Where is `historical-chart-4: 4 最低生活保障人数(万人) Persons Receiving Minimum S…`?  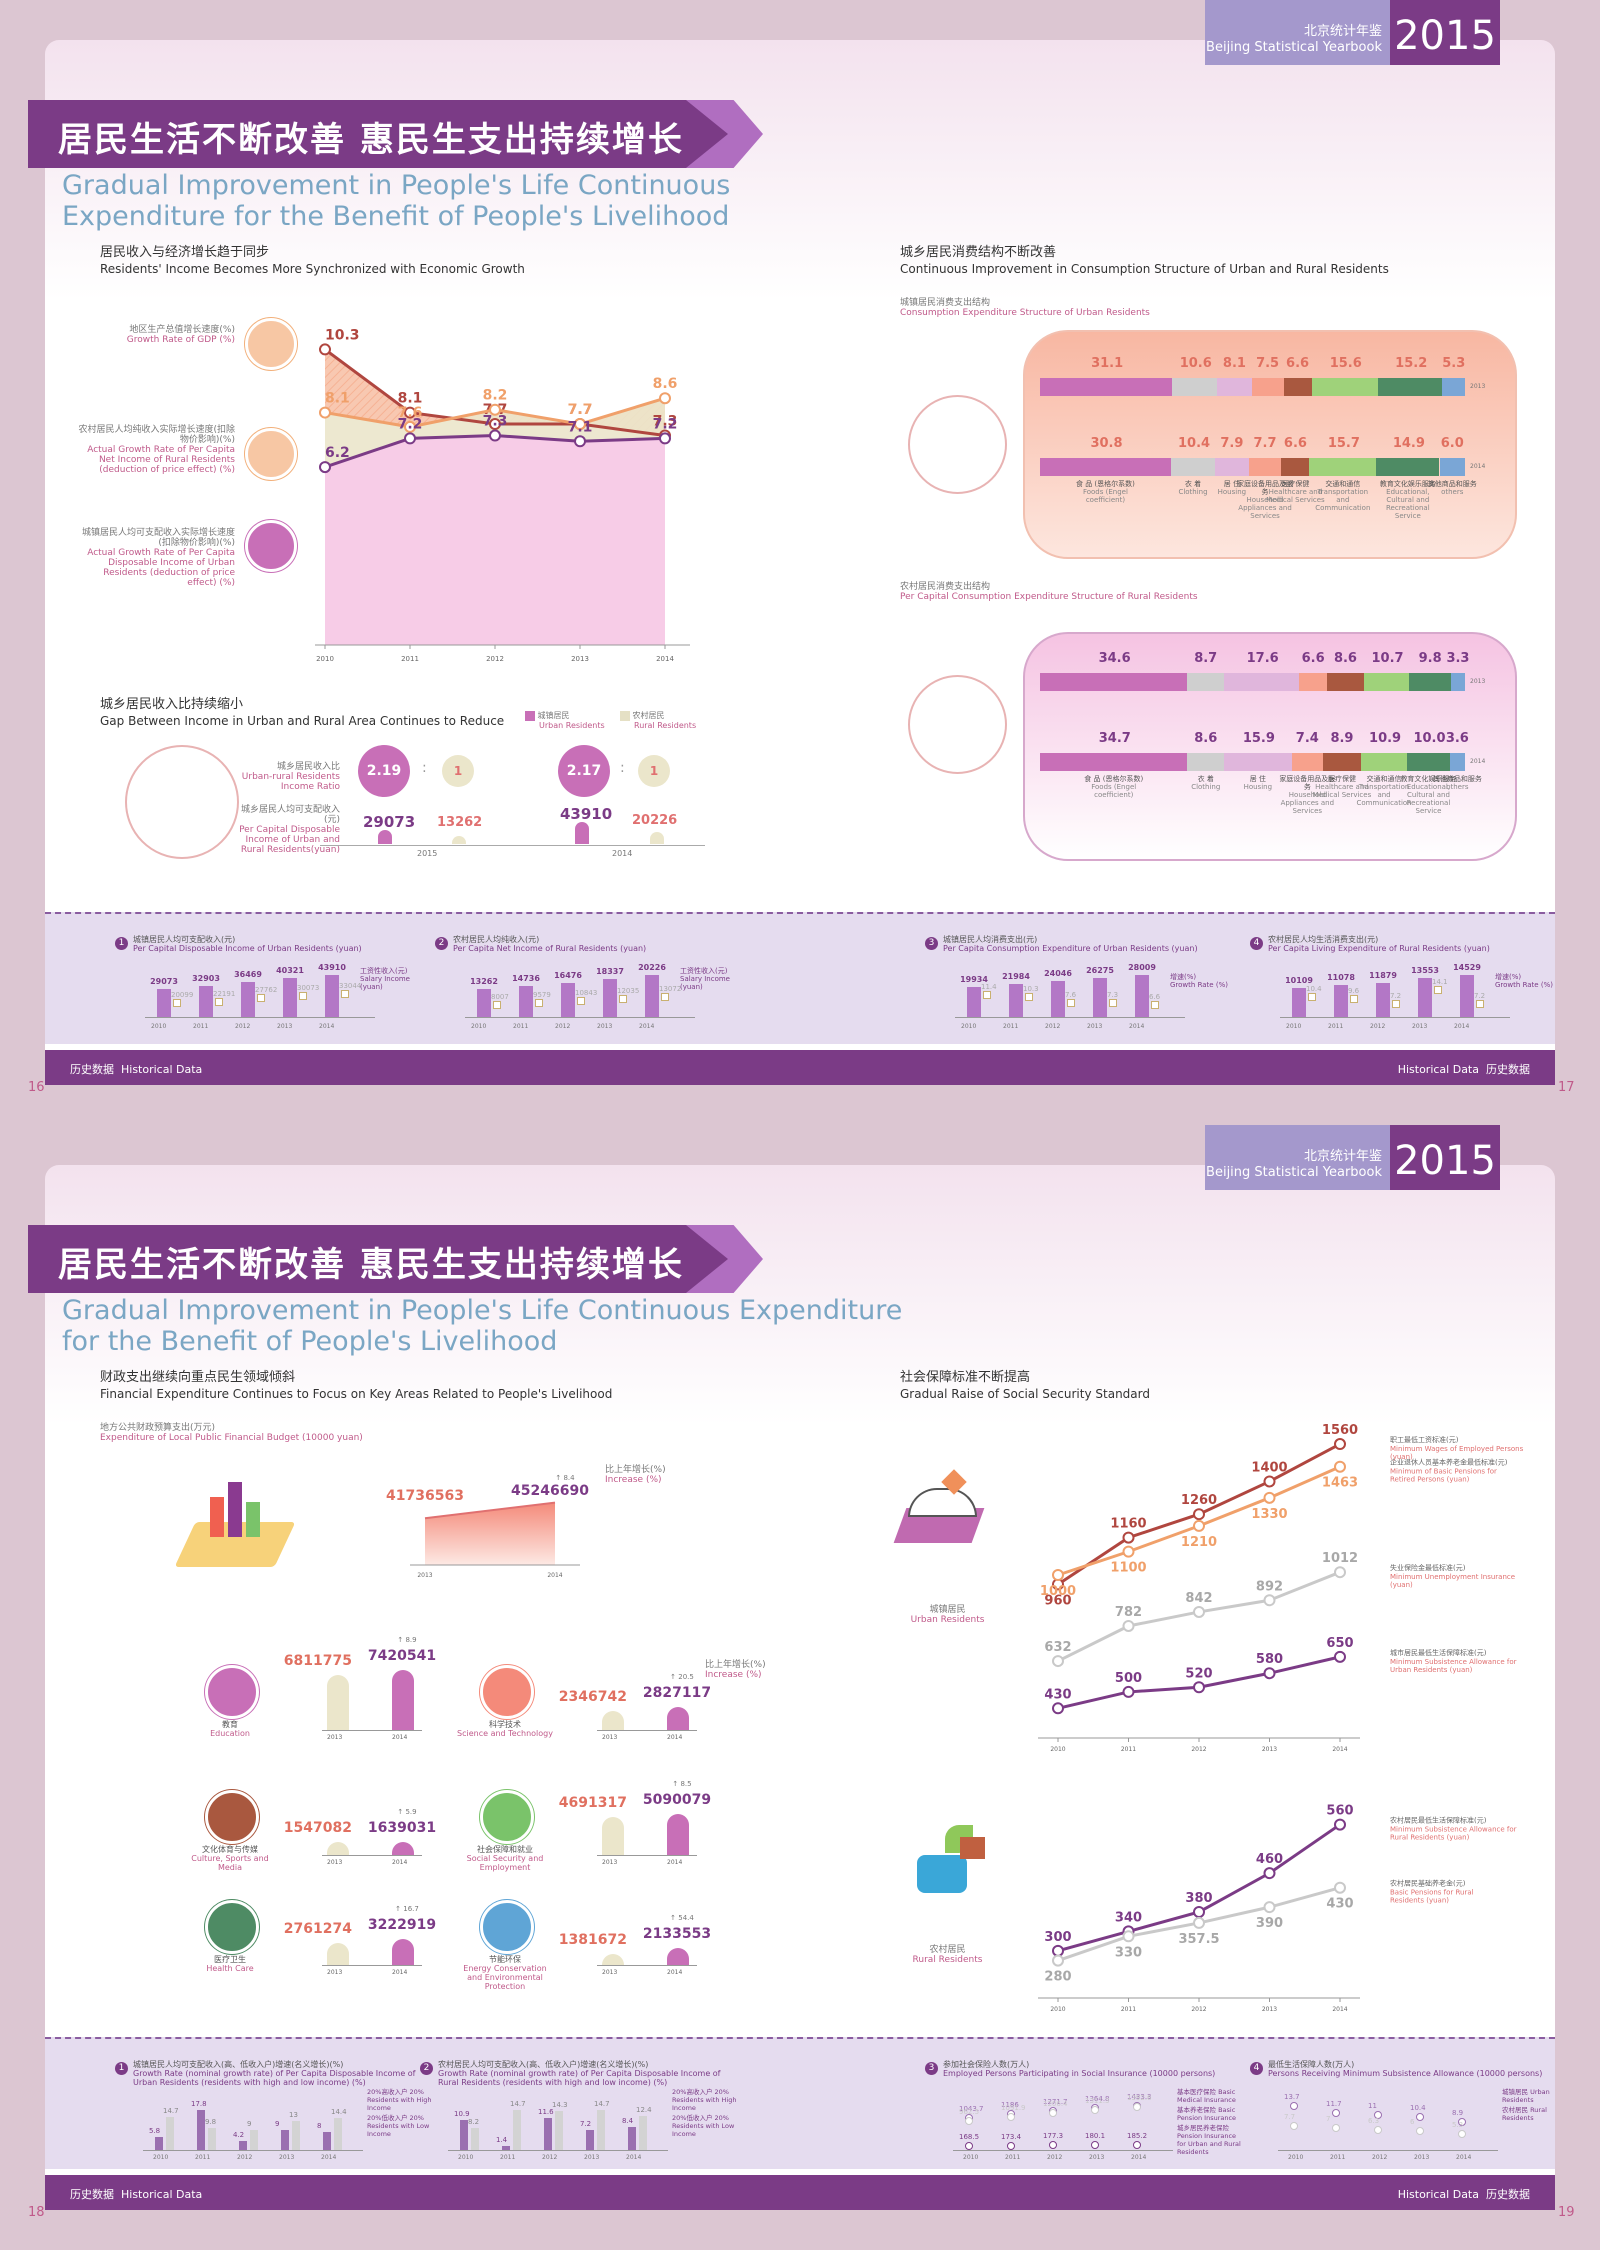
historical-chart-4: 4 最低生活保障人数(万人) Persons Receiving Minimum S… is located at coordinates (1400, 2115).